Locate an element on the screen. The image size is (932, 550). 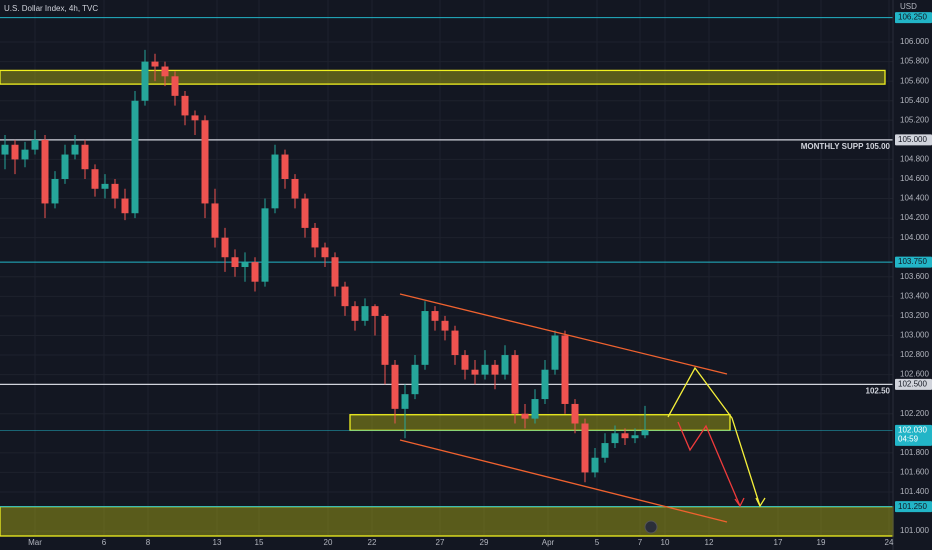
x-tick-label: 15 is located at coordinates (259, 542).